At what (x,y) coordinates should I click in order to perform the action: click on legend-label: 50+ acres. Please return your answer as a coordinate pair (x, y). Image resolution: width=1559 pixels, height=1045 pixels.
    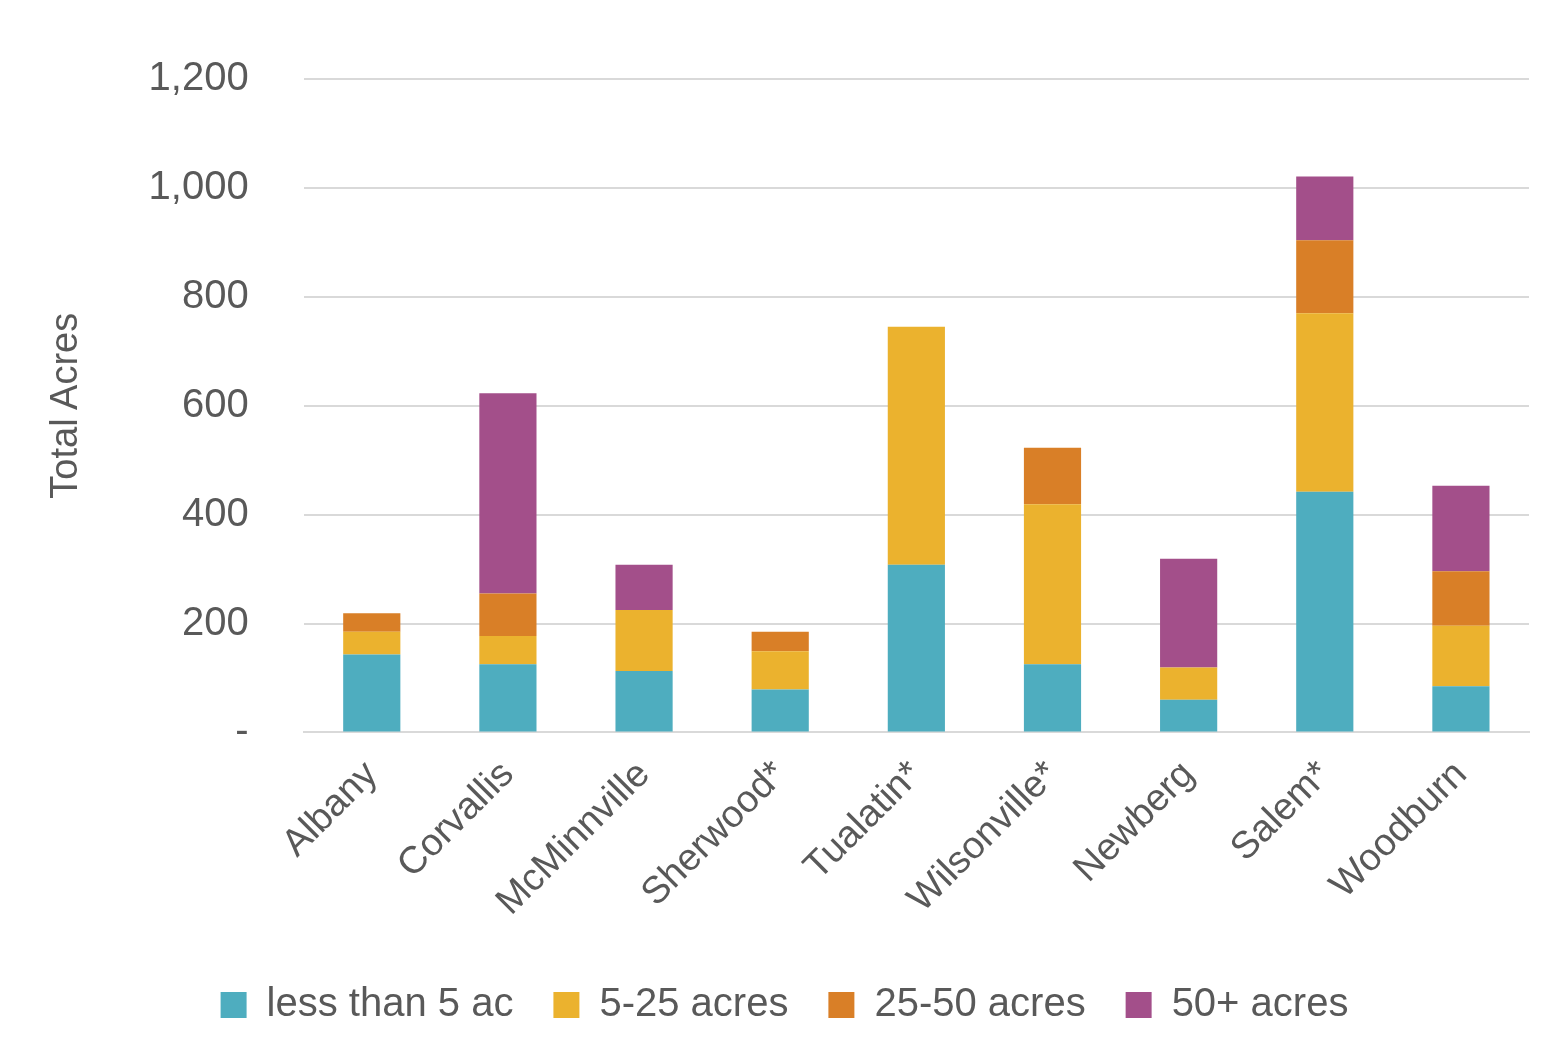
    Looking at the image, I should click on (1260, 1002).